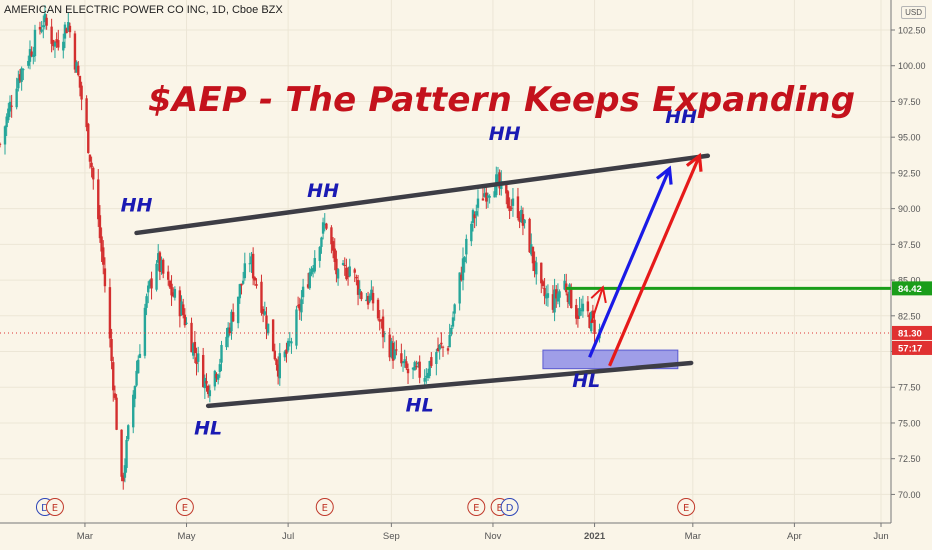 This screenshot has width=932, height=550. I want to click on countdown-tag: 57:17, so click(910, 348).